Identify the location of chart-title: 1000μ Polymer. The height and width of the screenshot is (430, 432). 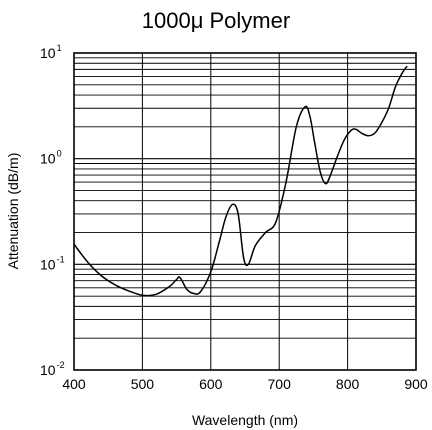
(216, 20).